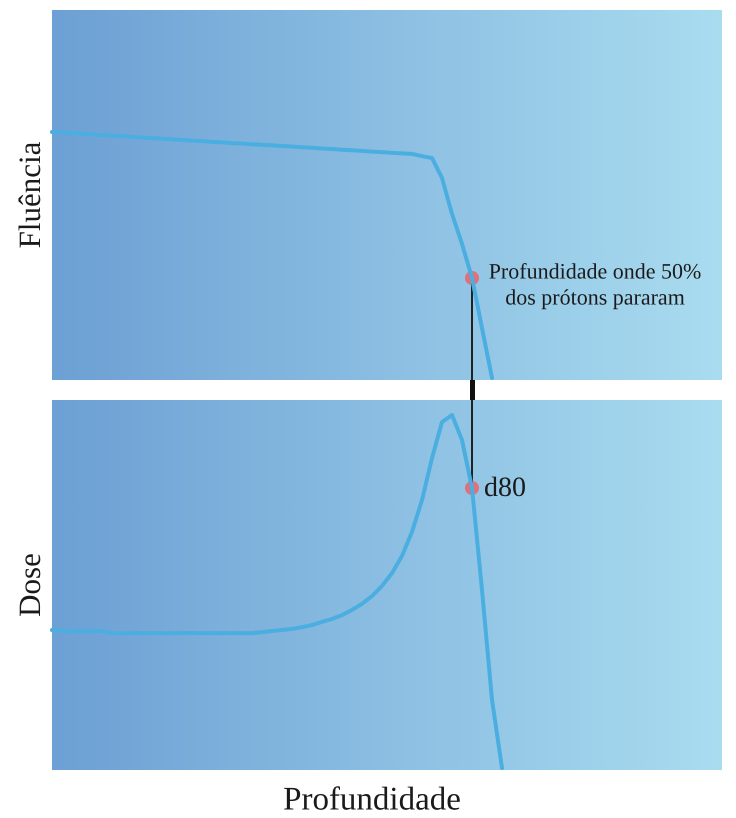 The image size is (736, 818). I want to click on y-axis-title: Fluência, so click(30, 195).